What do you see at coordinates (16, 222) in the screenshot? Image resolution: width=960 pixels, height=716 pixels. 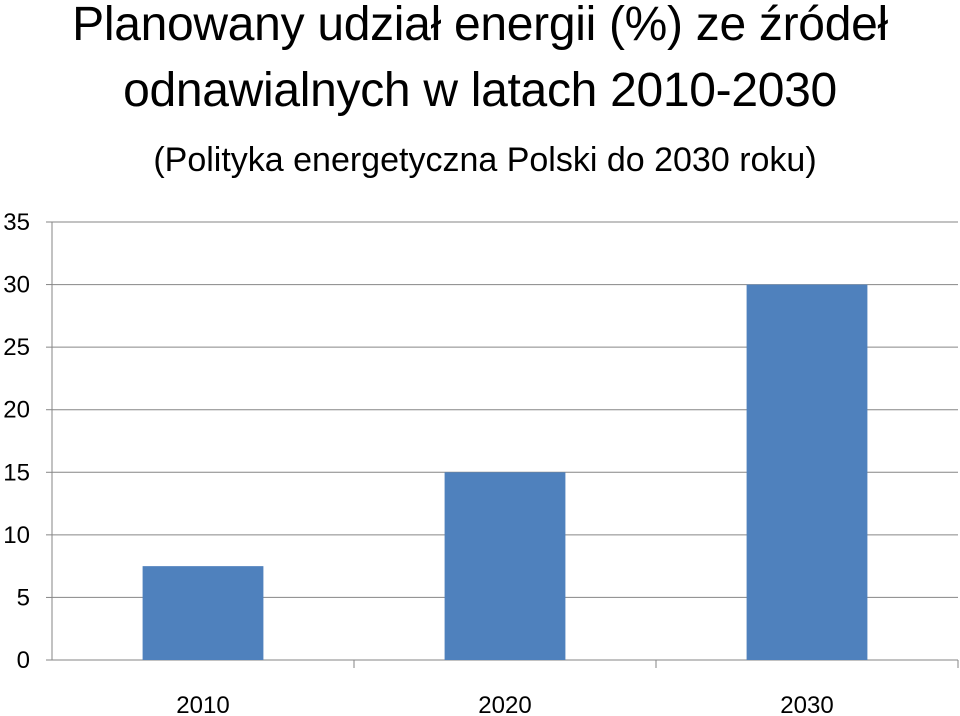 I see `y-tick-label: 35` at bounding box center [16, 222].